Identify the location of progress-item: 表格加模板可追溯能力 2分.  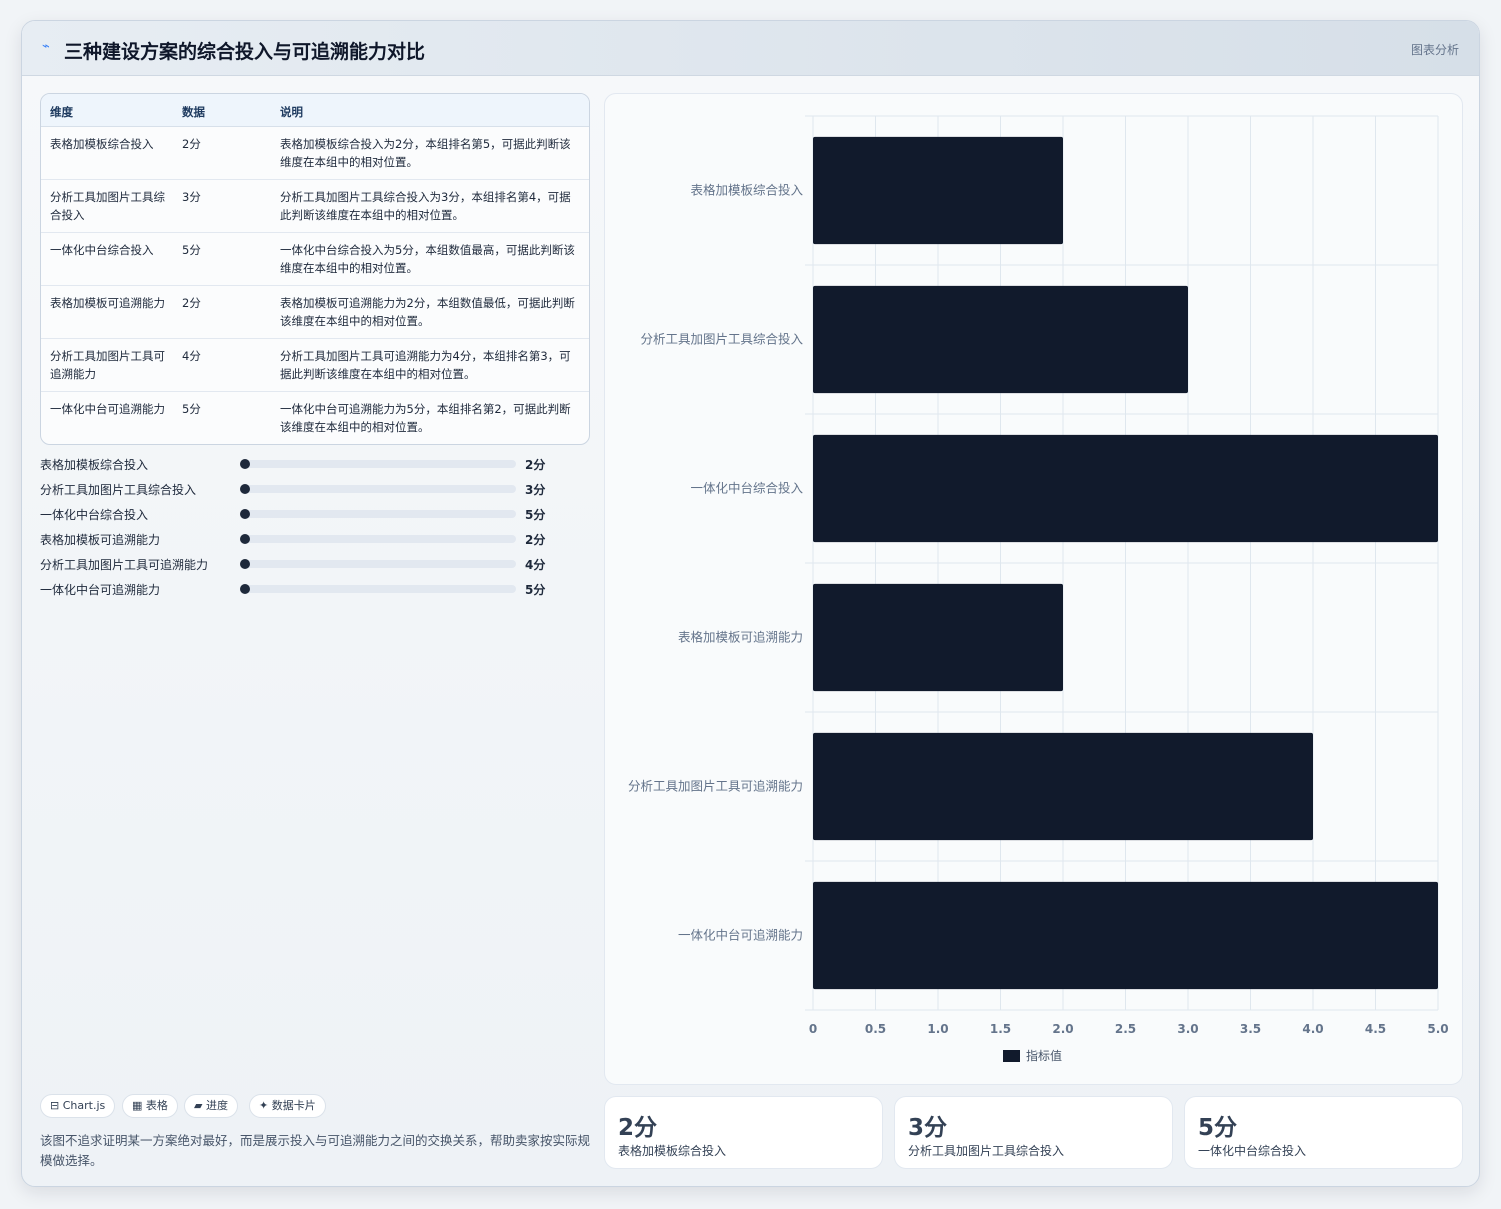
(305, 539).